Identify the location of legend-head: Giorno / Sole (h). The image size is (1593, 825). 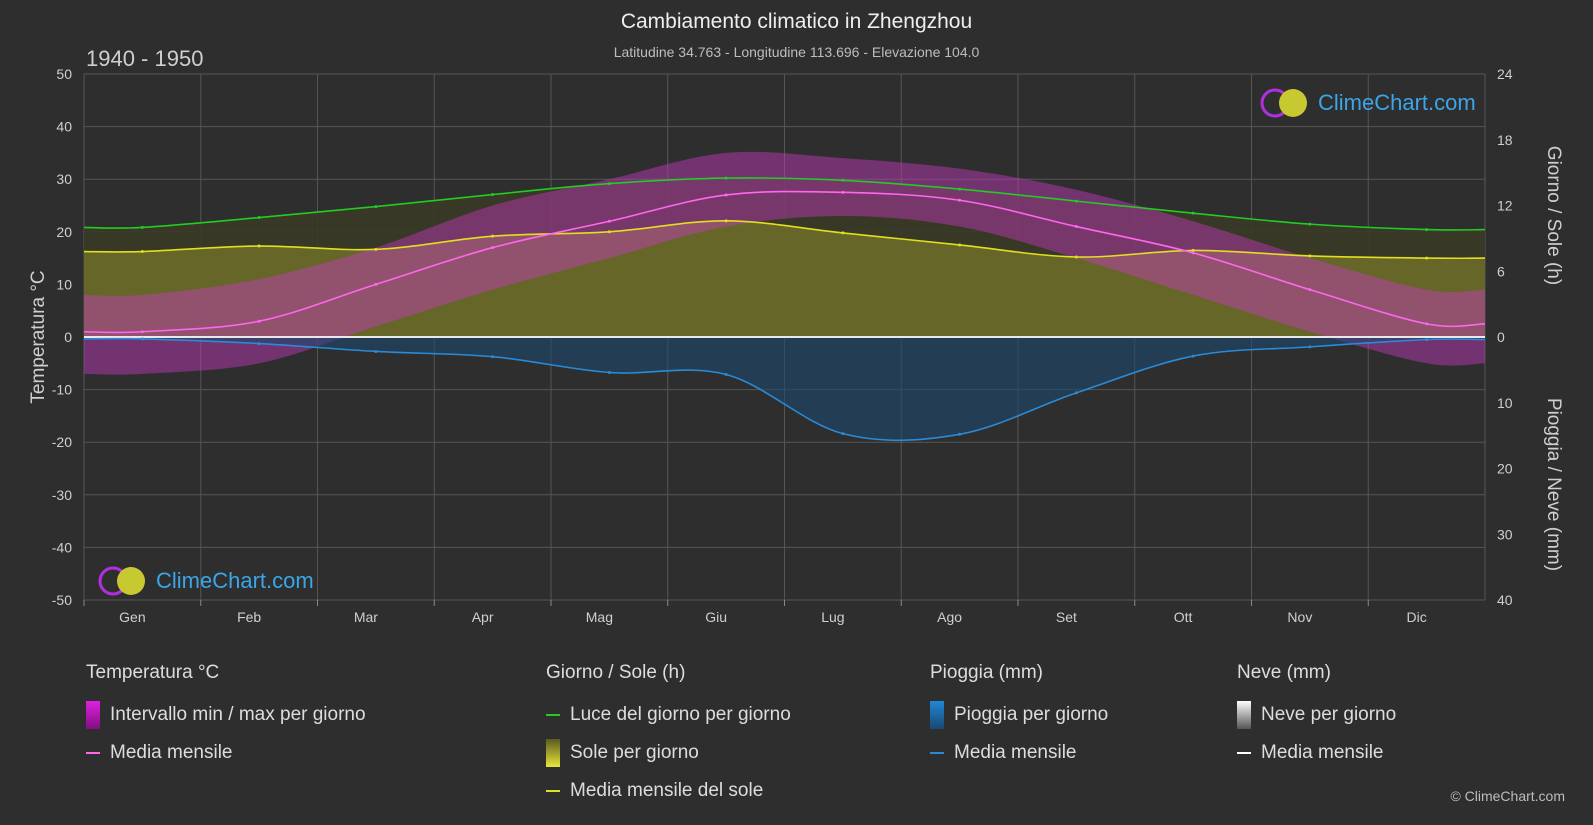
(616, 672).